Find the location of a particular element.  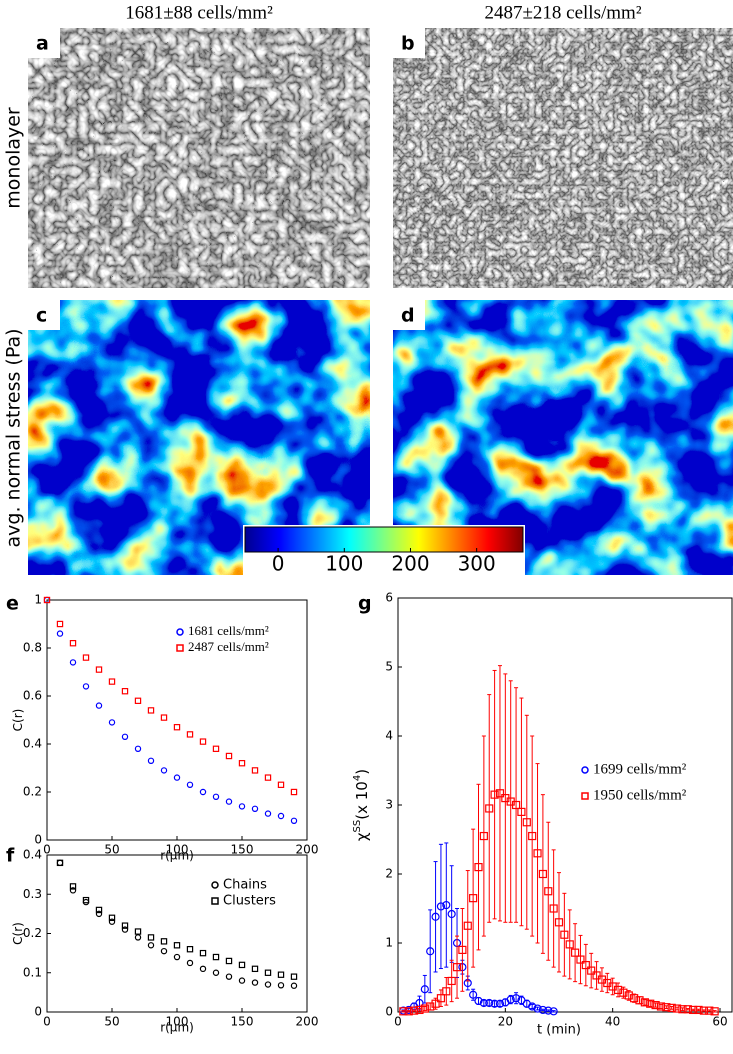

panel-title: 1681±88 cells/mm² is located at coordinates (199, 12).